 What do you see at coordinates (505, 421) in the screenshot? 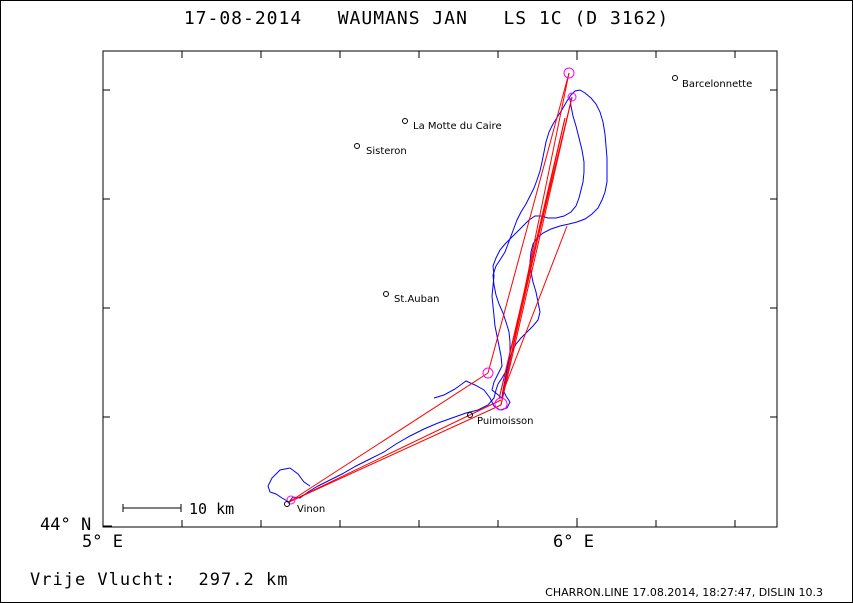
I see `town-puimoisson: Puimoisson` at bounding box center [505, 421].